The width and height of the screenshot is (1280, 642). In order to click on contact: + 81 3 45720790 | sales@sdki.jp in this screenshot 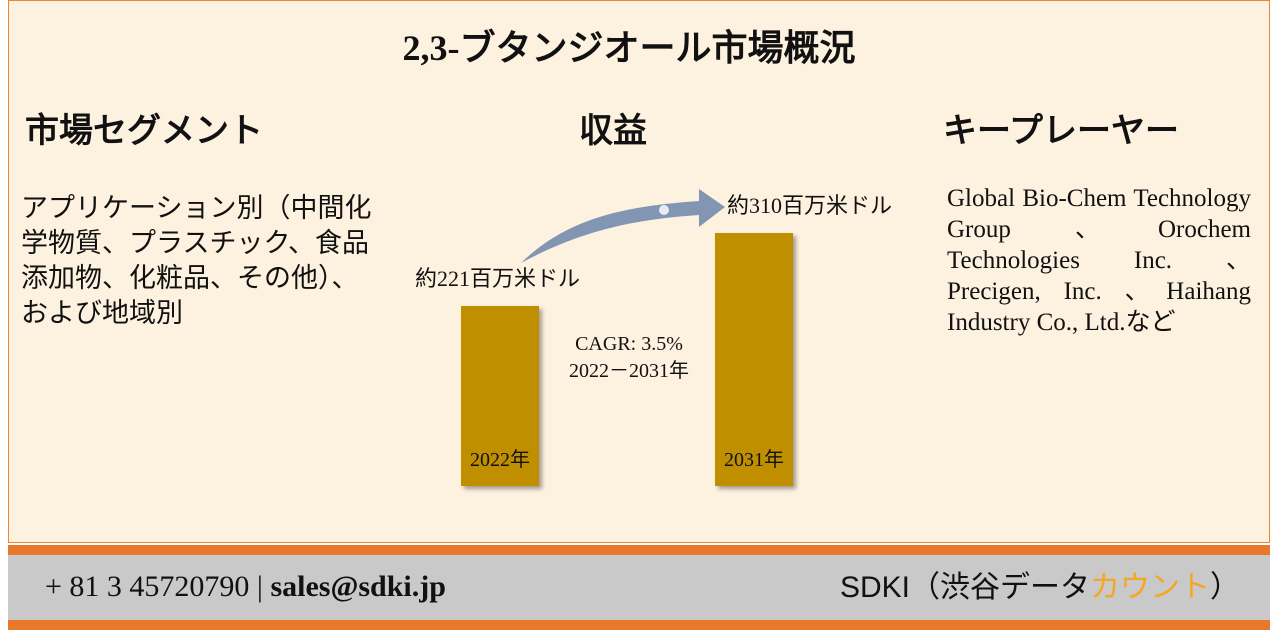, I will do `click(245, 587)`.